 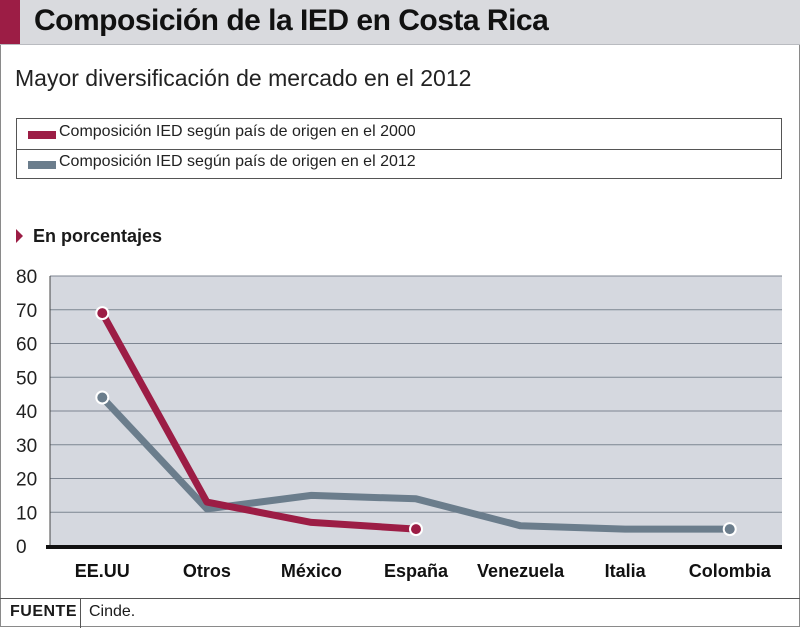 What do you see at coordinates (26, 378) in the screenshot?
I see `y-tick-label: 50` at bounding box center [26, 378].